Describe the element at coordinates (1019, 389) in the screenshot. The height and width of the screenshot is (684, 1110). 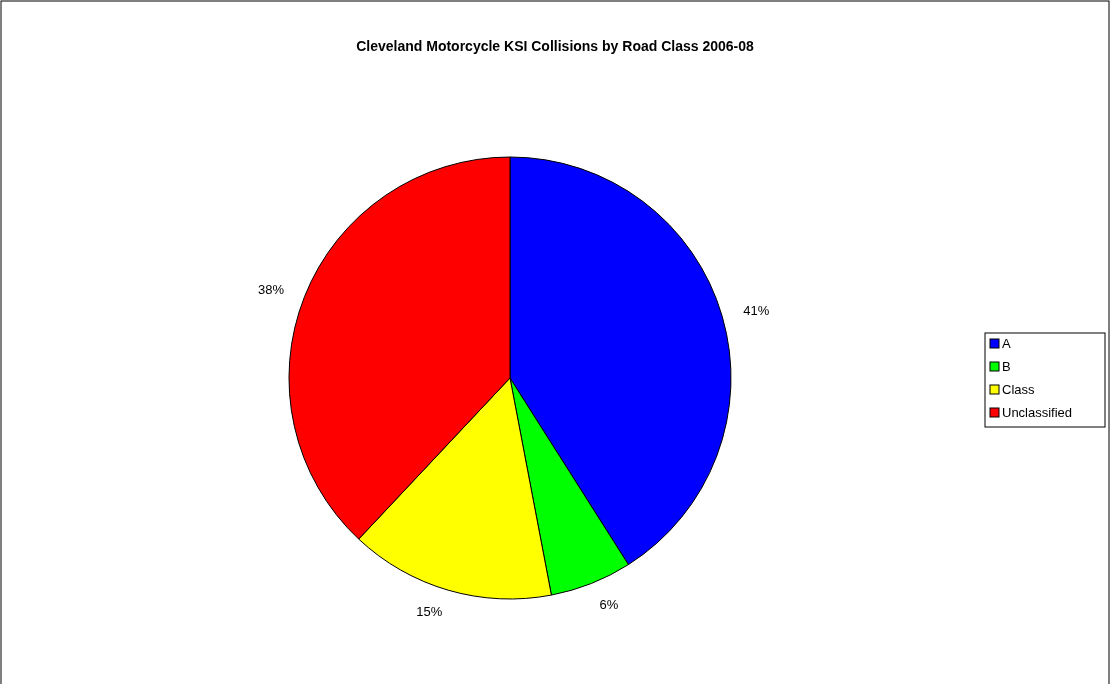
I see `legend-label: Class` at that location.